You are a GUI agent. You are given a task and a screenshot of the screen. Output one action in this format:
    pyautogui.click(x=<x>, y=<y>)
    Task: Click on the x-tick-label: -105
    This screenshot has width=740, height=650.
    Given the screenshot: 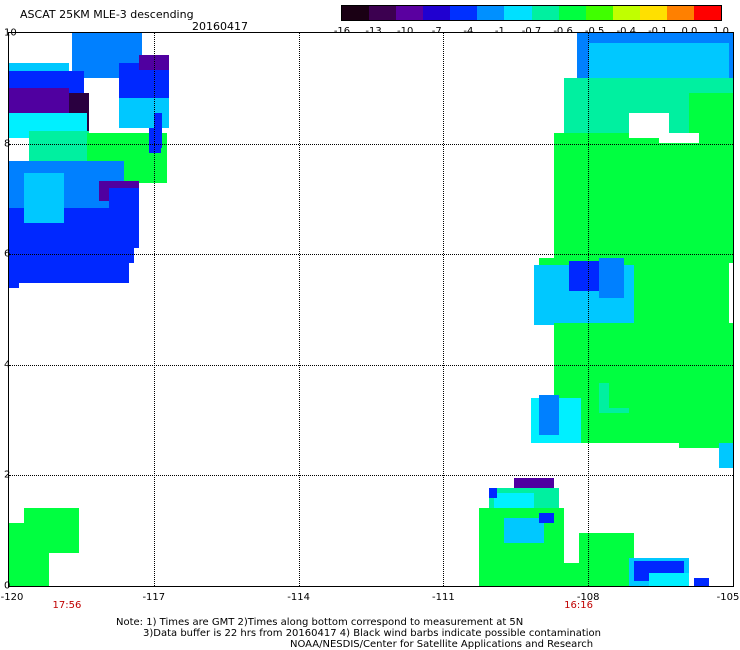 What is the action you would take?
    pyautogui.click(x=728, y=597)
    